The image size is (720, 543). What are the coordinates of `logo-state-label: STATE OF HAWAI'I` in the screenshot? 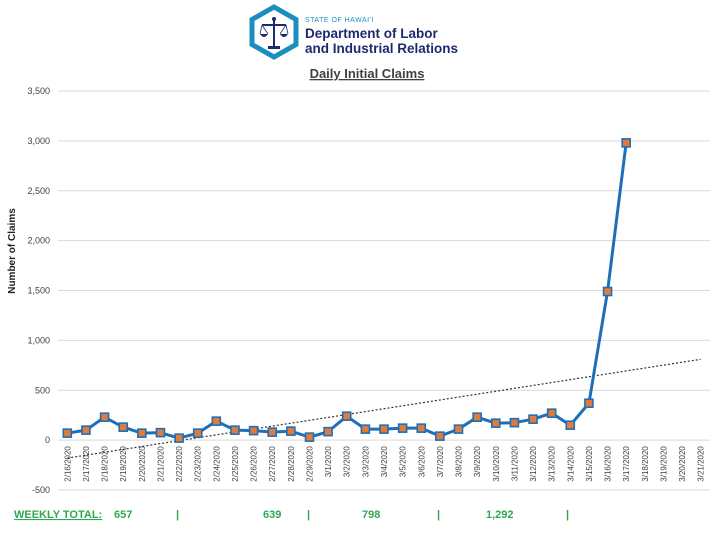 It's located at (339, 20).